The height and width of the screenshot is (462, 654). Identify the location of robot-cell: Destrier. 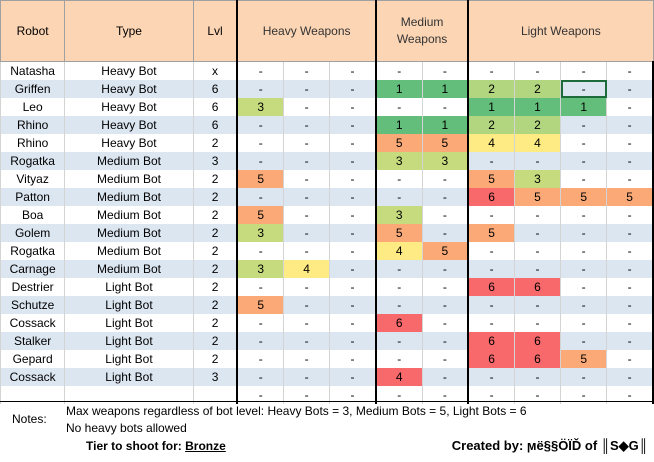
(33, 287).